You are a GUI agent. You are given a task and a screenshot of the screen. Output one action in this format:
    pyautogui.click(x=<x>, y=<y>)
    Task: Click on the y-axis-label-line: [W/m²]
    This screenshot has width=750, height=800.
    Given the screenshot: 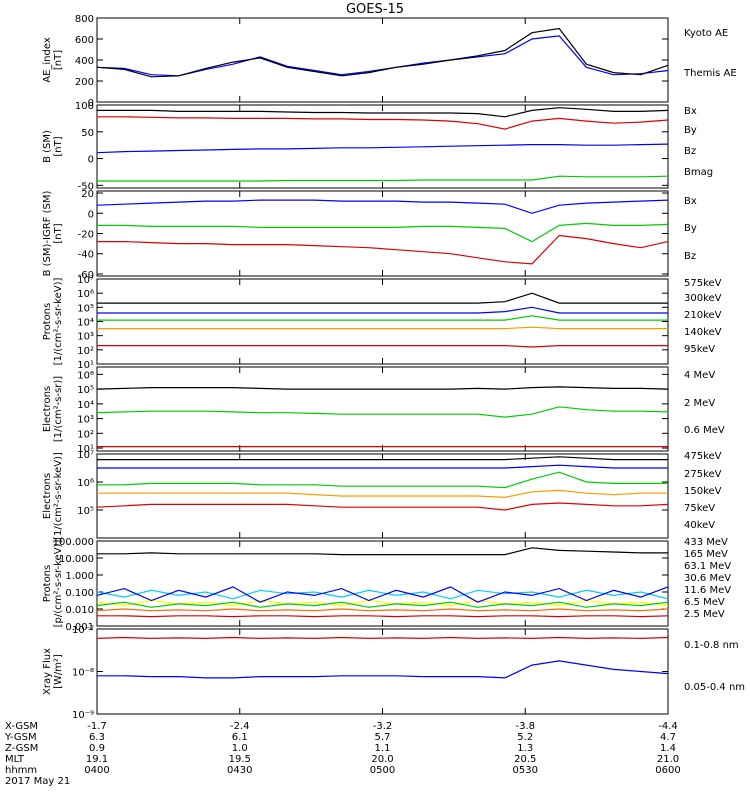 What is the action you would take?
    pyautogui.click(x=58, y=671)
    